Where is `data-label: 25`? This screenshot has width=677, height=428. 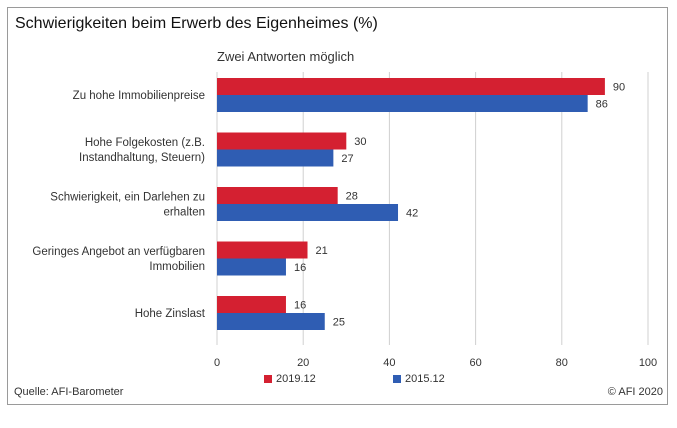
data-label: 25 is located at coordinates (339, 323).